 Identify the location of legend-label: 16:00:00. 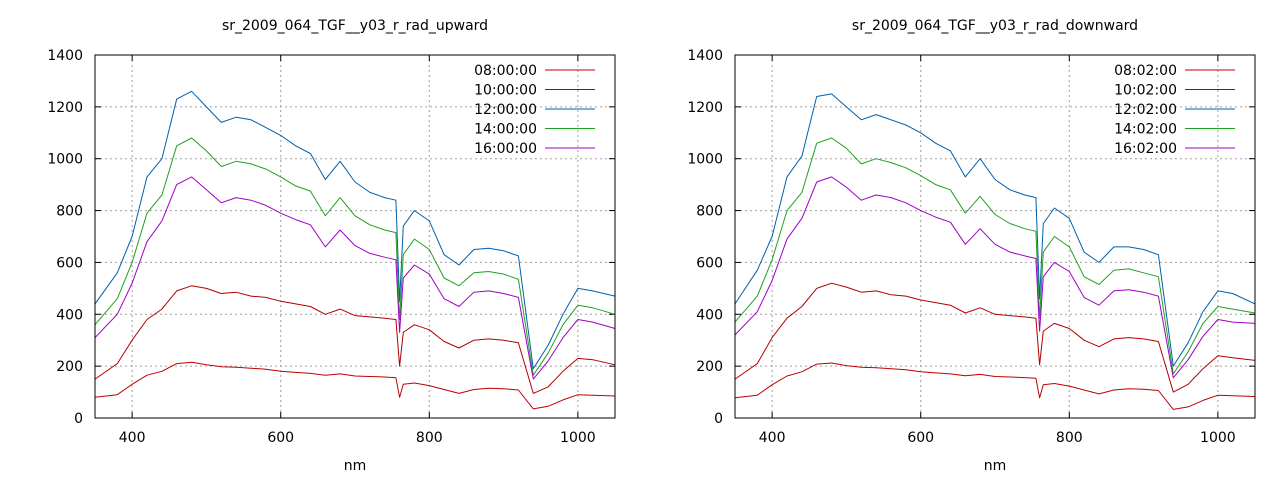
(505, 149).